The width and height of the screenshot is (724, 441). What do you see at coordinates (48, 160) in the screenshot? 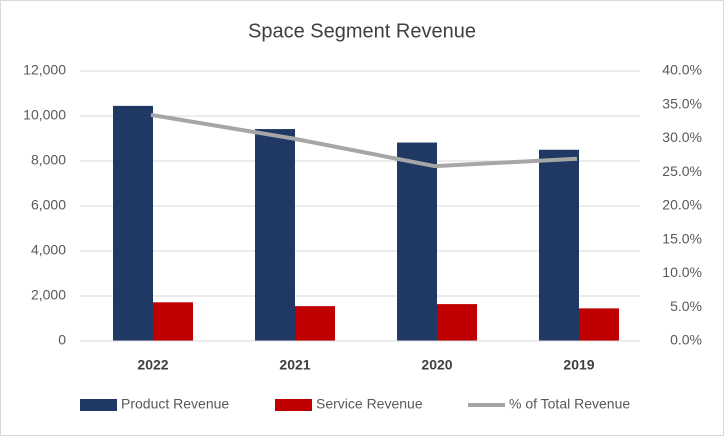
I see `y-tick-label: 8,000` at bounding box center [48, 160].